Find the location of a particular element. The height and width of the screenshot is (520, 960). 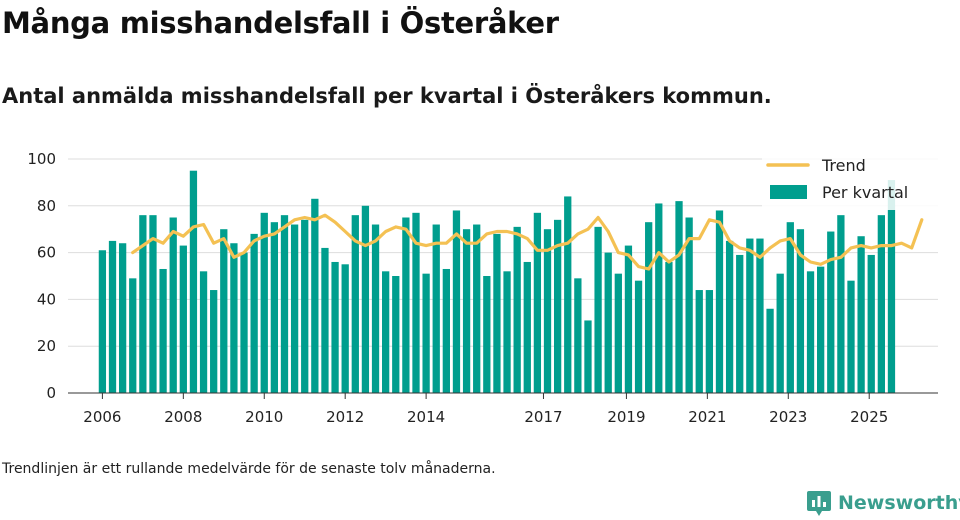

brand-name: Newsworthy is located at coordinates (899, 503).